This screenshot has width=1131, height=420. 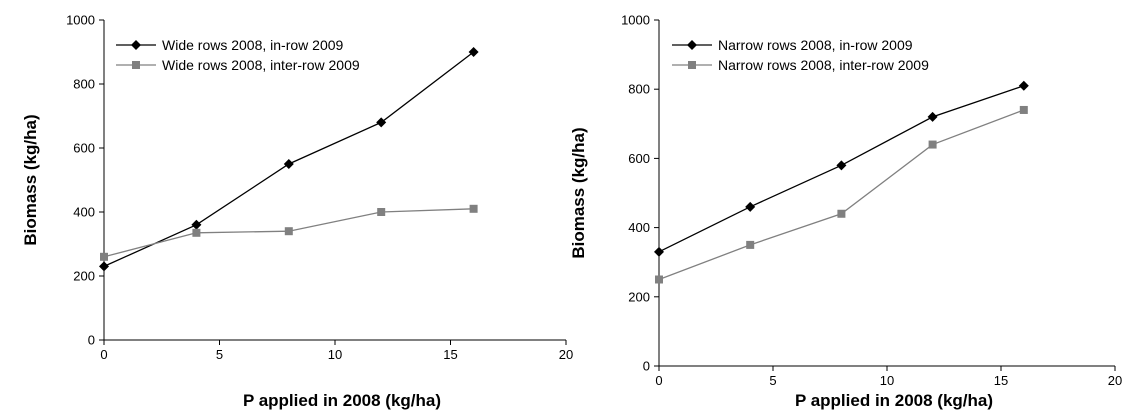 I want to click on series-line, so click(x=841, y=195).